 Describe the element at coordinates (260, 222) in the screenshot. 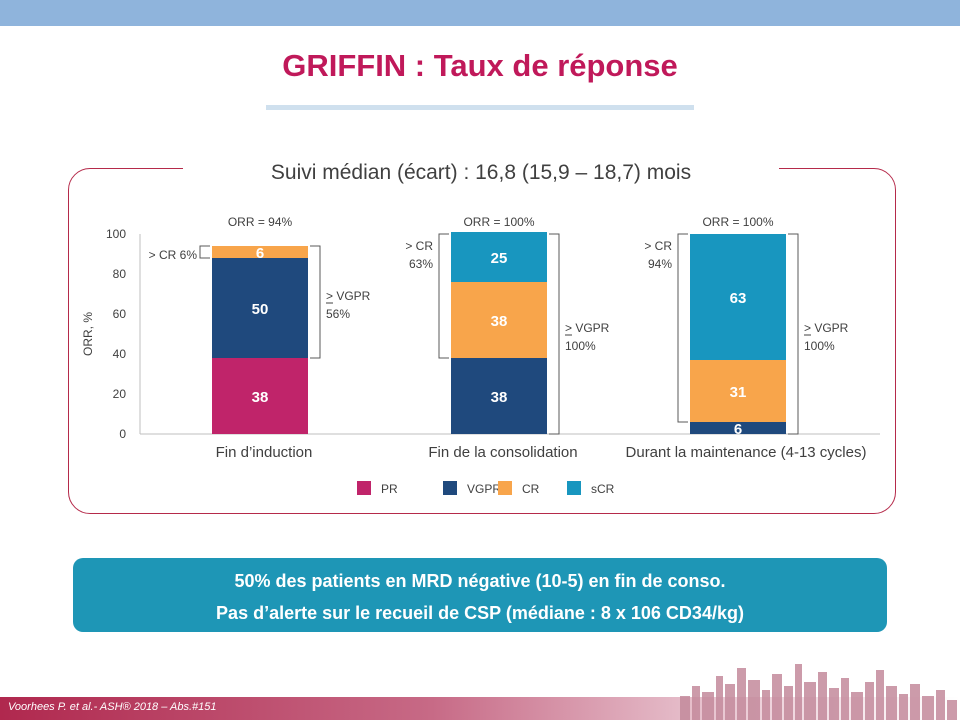

I see `orr-label: ORR = 94%` at that location.